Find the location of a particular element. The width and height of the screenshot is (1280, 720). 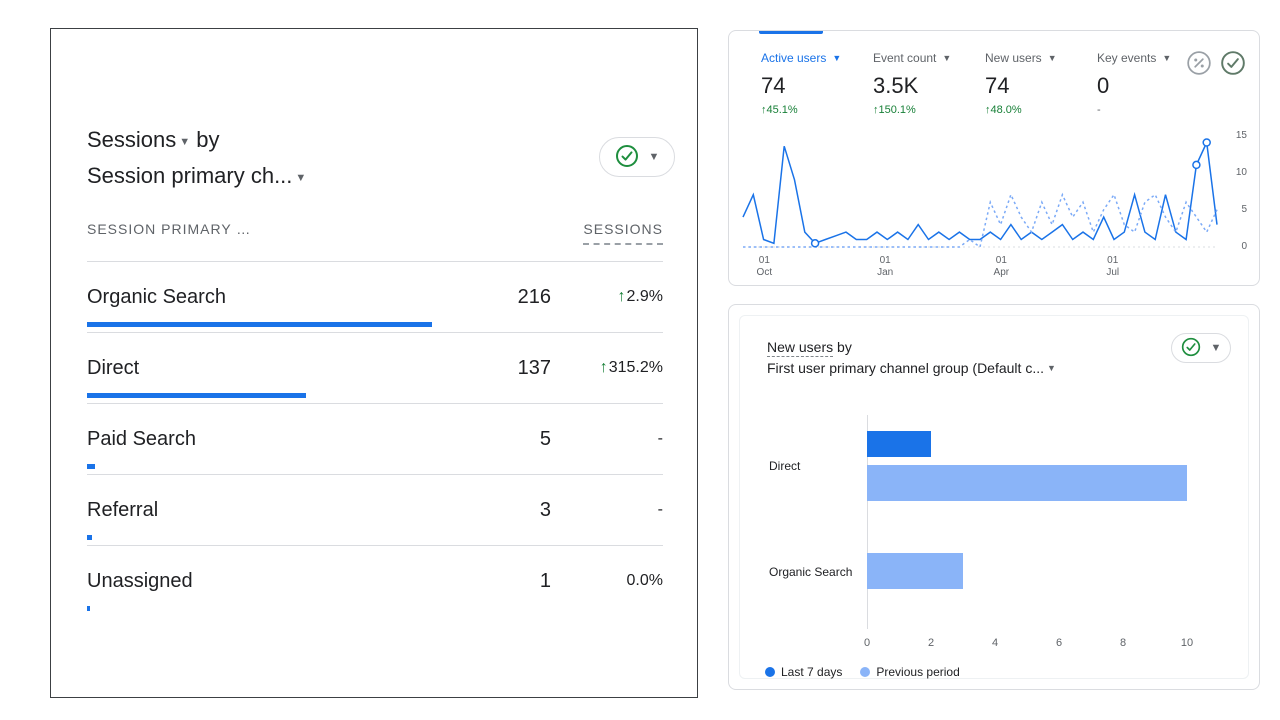

row-value: 1 is located at coordinates (545, 580).